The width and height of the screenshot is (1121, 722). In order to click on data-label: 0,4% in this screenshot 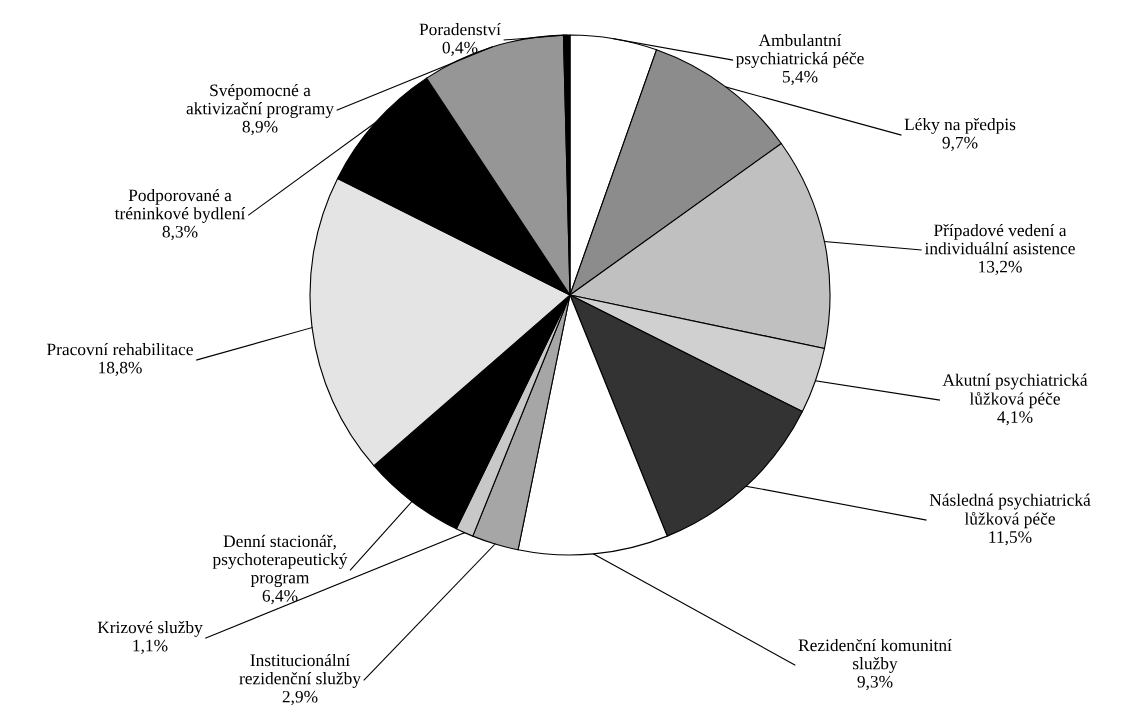, I will do `click(460, 48)`.